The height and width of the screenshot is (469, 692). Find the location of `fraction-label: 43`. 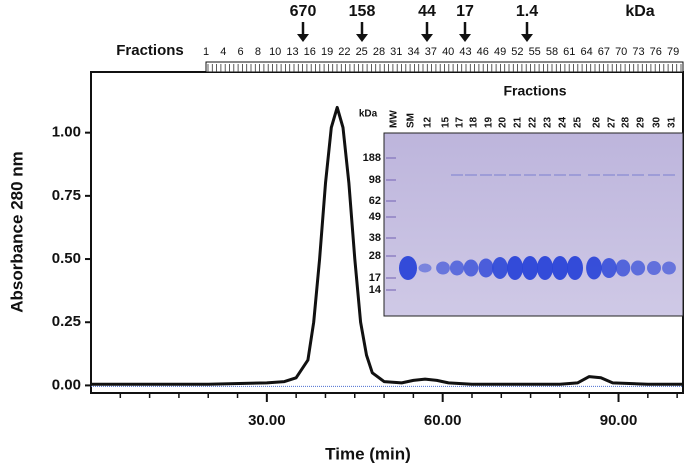

fraction-label: 43 is located at coordinates (465, 52).